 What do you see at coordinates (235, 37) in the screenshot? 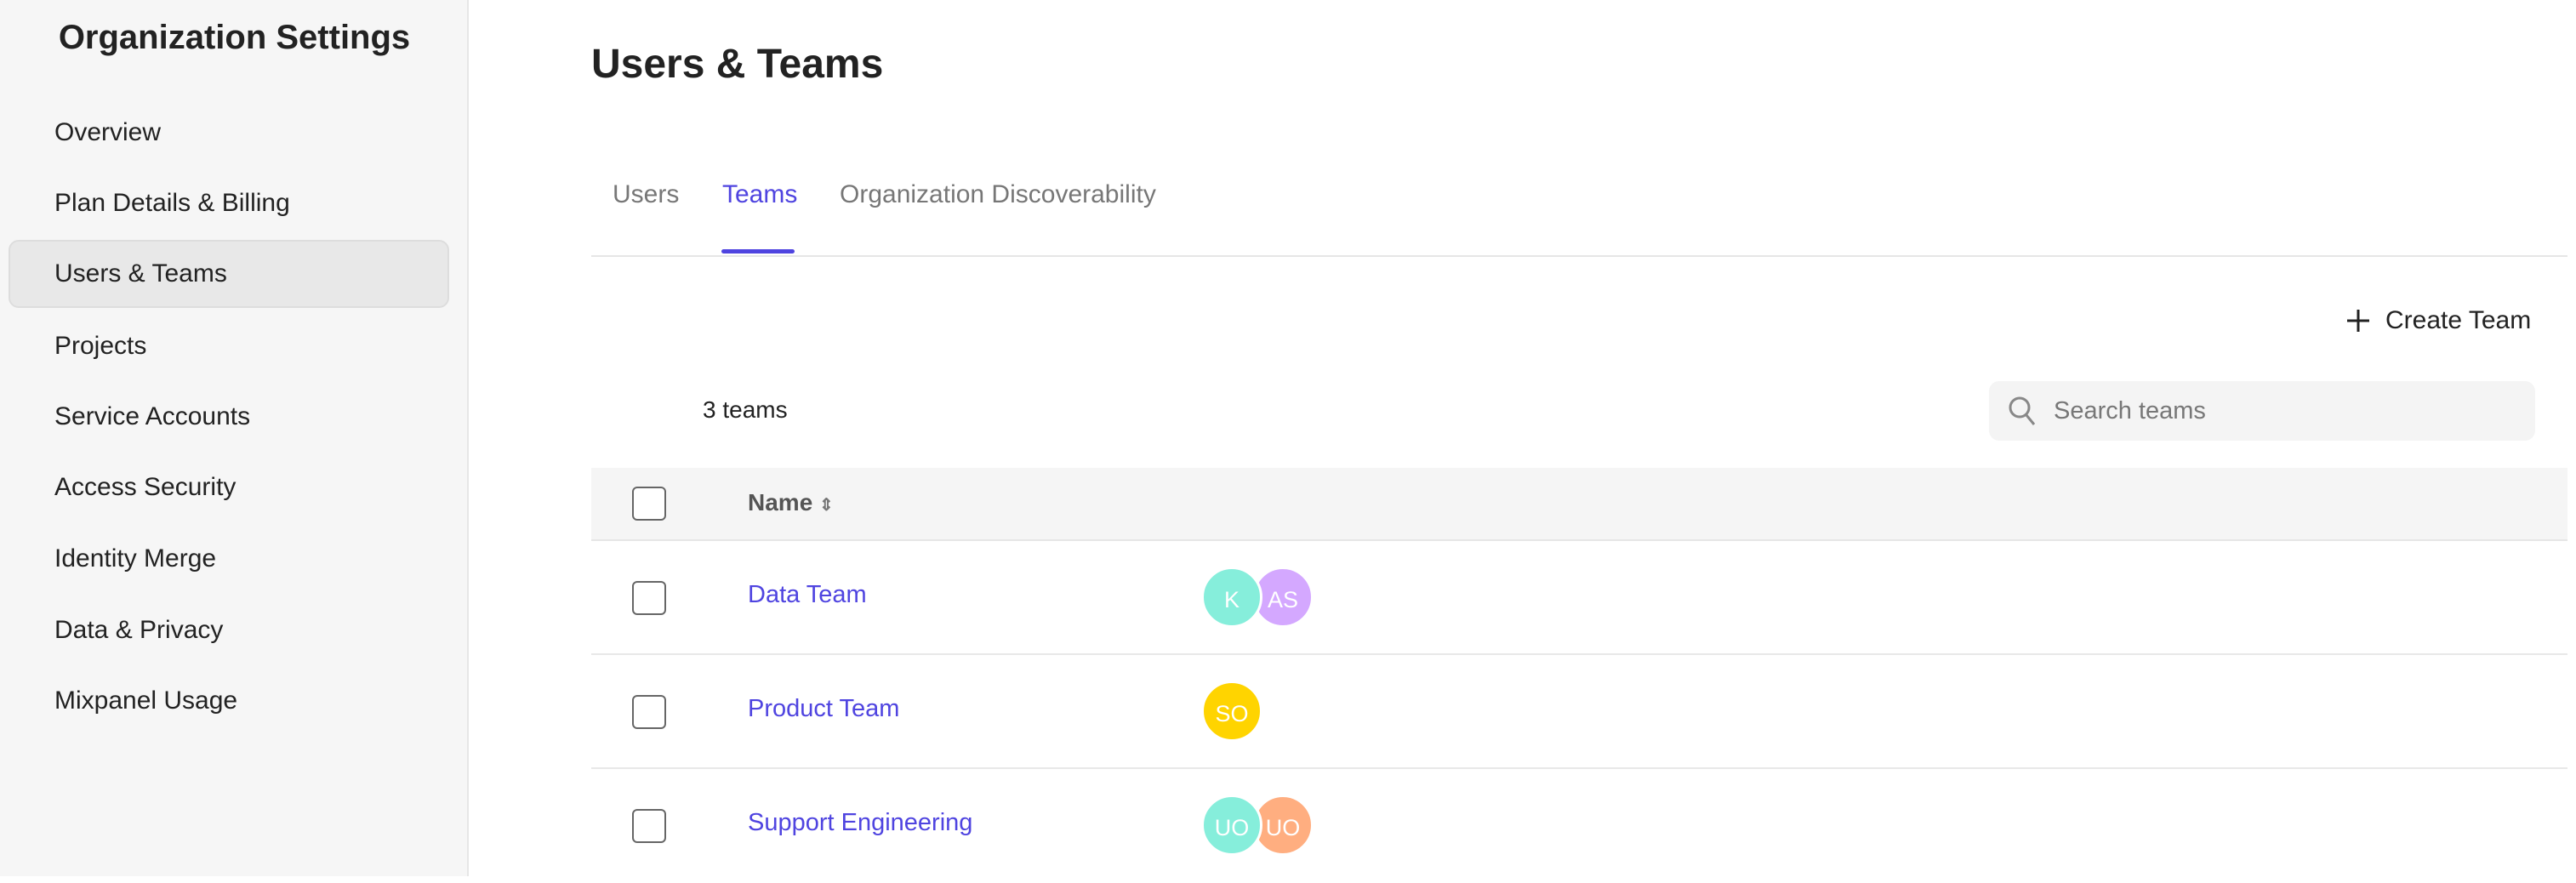
I see `sidebar-title: Organization Settings` at bounding box center [235, 37].